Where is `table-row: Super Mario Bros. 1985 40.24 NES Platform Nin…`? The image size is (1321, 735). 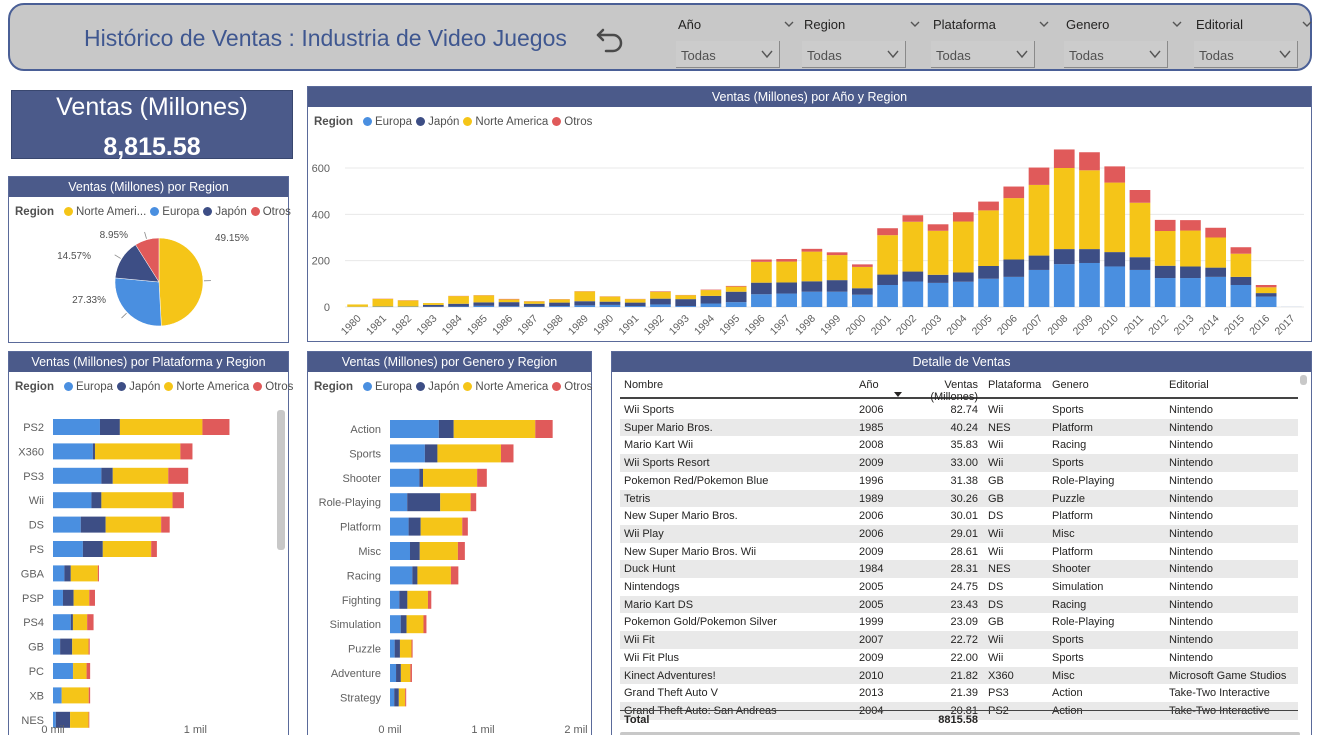 table-row: Super Mario Bros. 1985 40.24 NES Platform Nin… is located at coordinates (959, 427).